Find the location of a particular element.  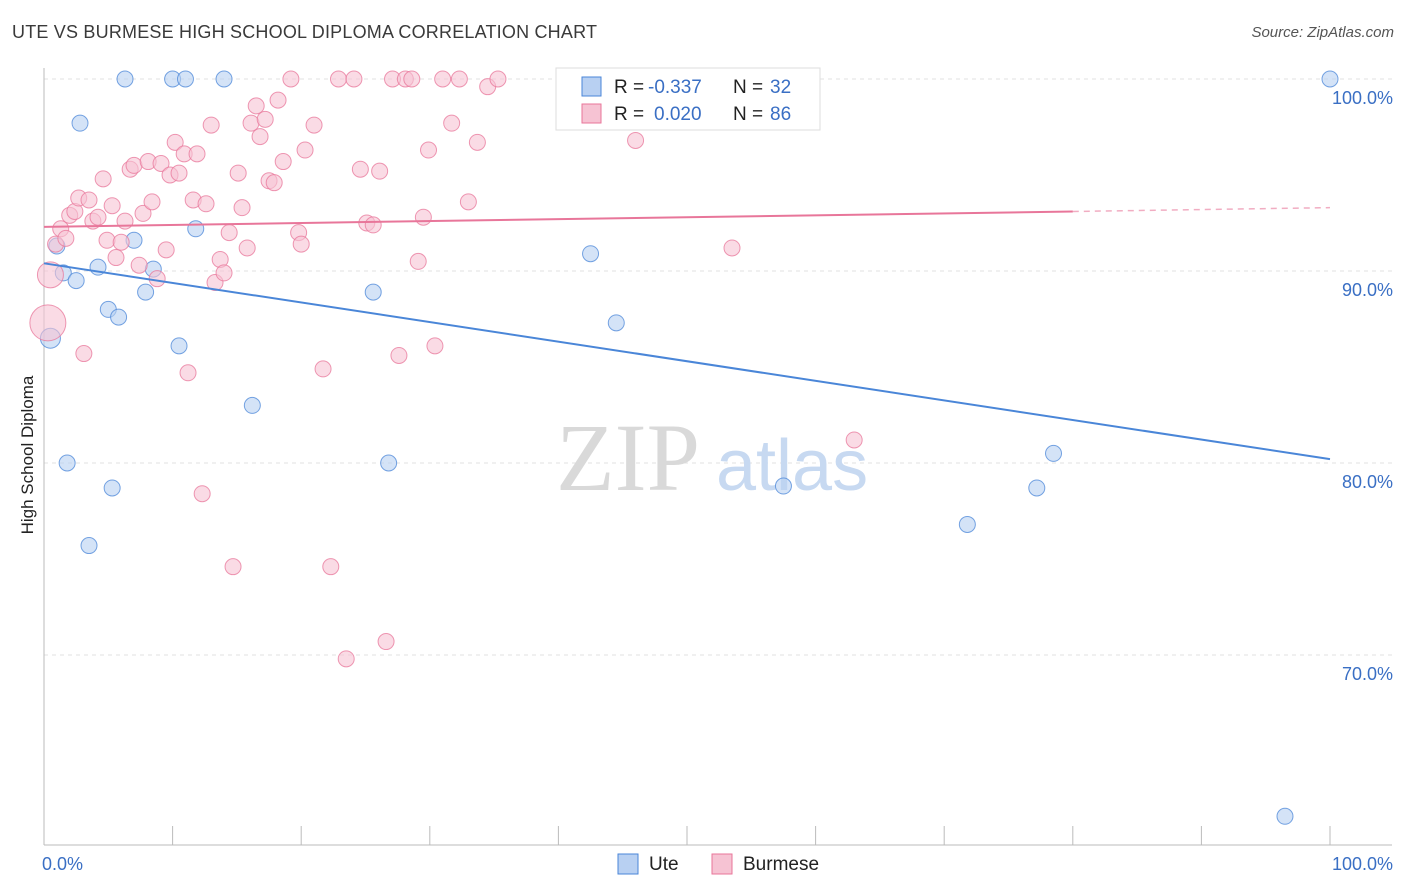

legend-n-value-ute: 32 is located at coordinates (780, 87).